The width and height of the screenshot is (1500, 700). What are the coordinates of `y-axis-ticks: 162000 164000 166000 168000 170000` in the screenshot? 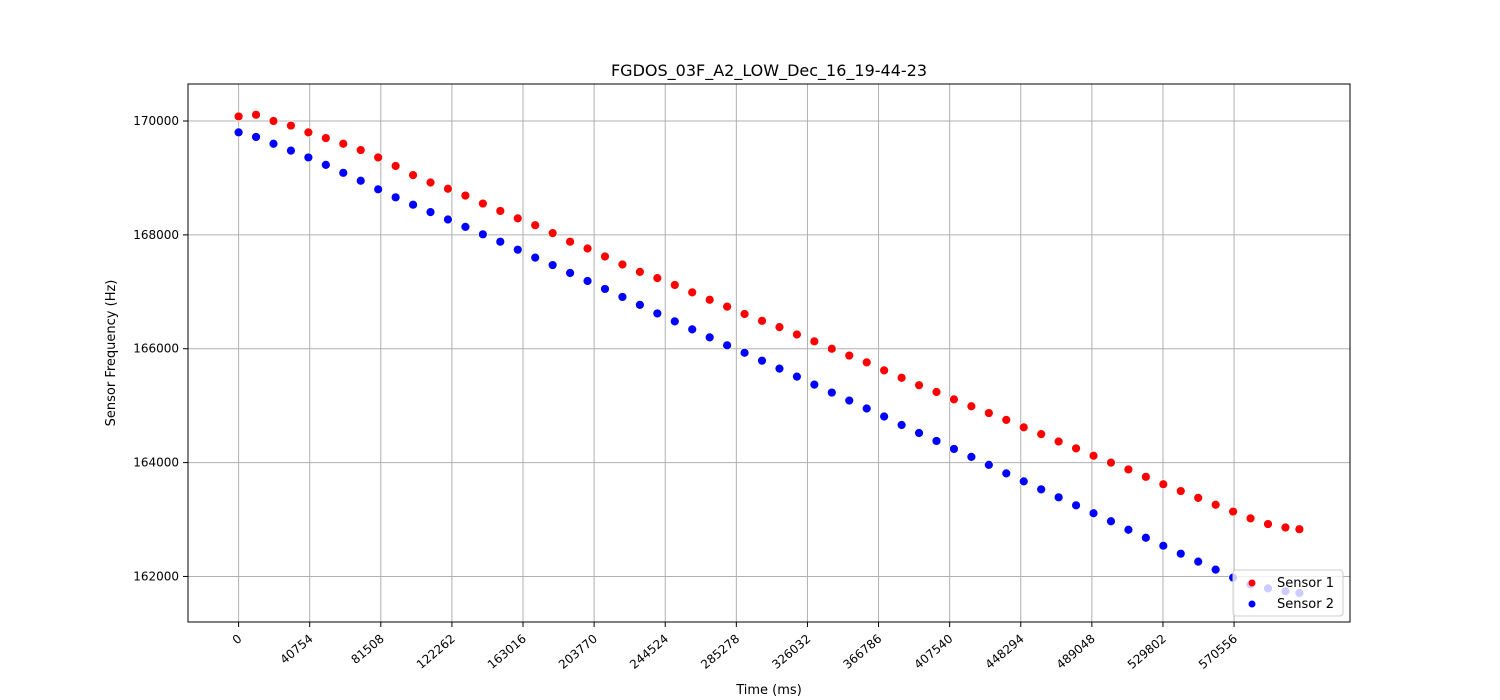 It's located at (160, 348).